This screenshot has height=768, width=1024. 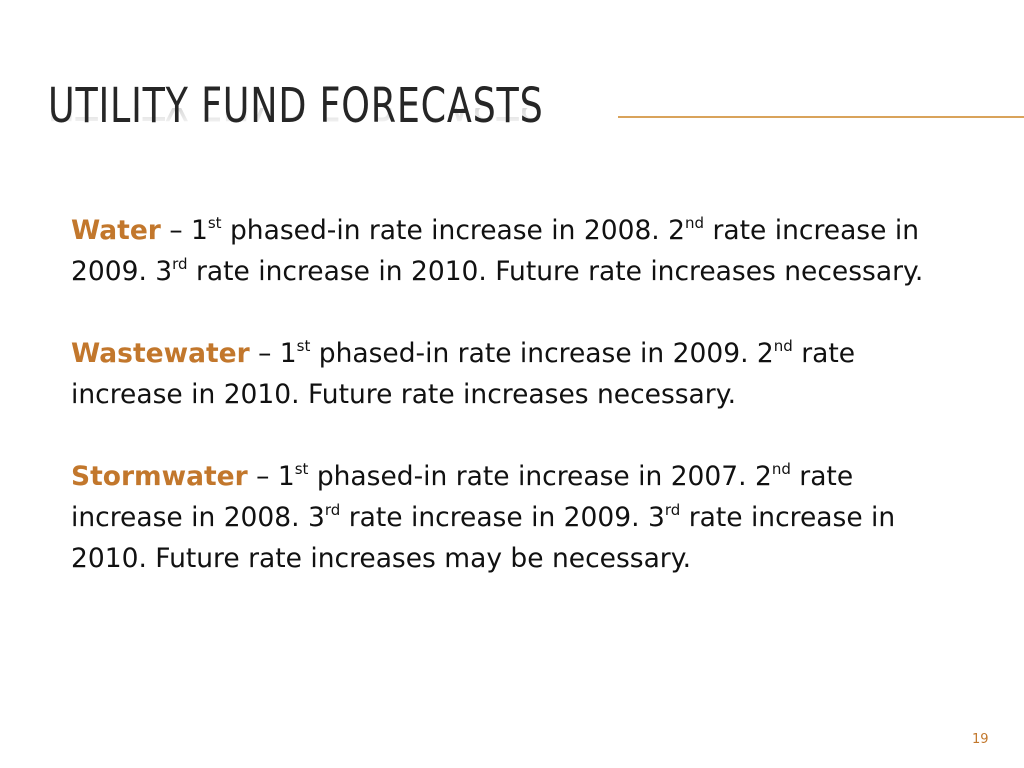 I want to click on slide-title: Utility Fund Forecasts, so click(x=296, y=106).